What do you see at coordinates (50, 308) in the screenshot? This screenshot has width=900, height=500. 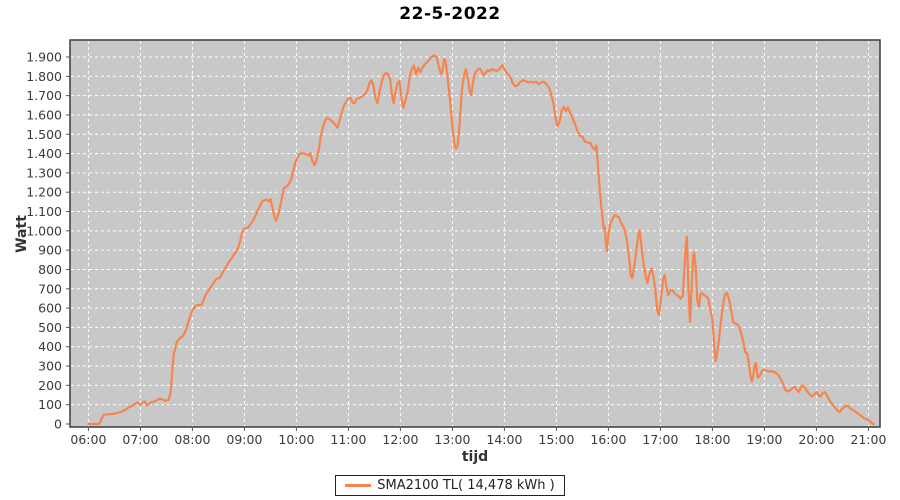 I see `y-tick-label: 600` at bounding box center [50, 308].